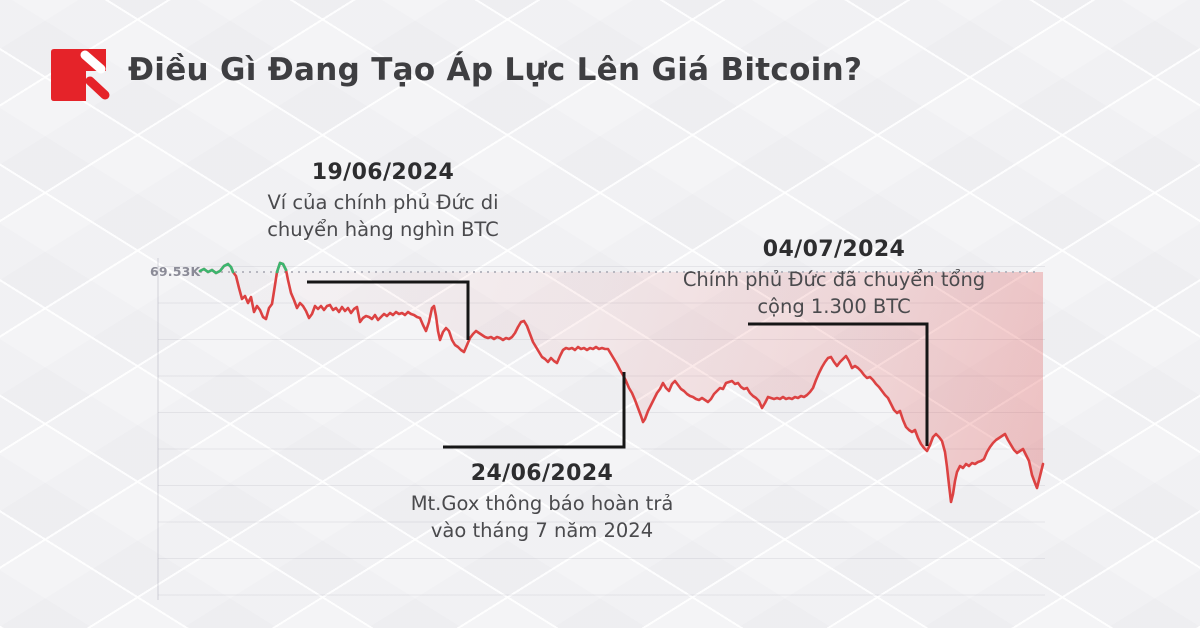  Describe the element at coordinates (80, 75) in the screenshot. I see `brand-logo` at that location.